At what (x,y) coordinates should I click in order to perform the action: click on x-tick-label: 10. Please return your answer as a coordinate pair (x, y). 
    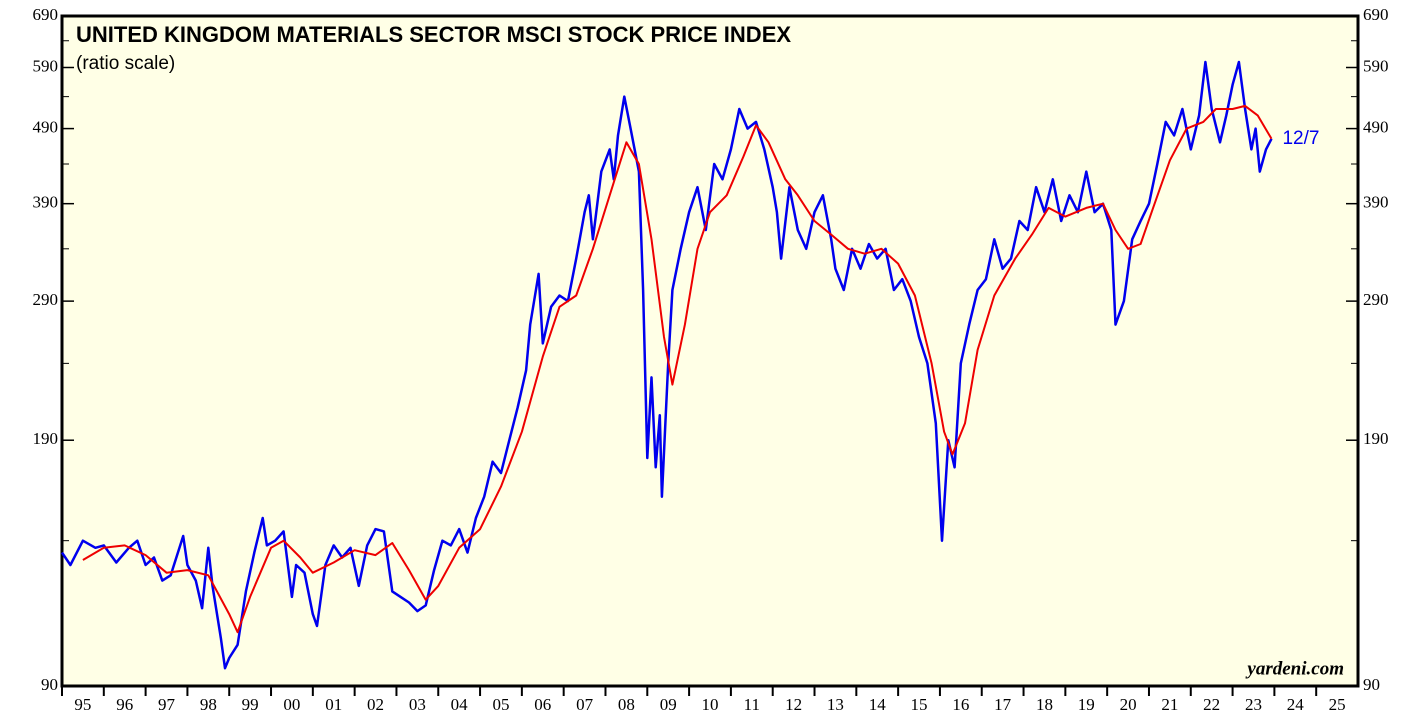
    Looking at the image, I should click on (710, 704).